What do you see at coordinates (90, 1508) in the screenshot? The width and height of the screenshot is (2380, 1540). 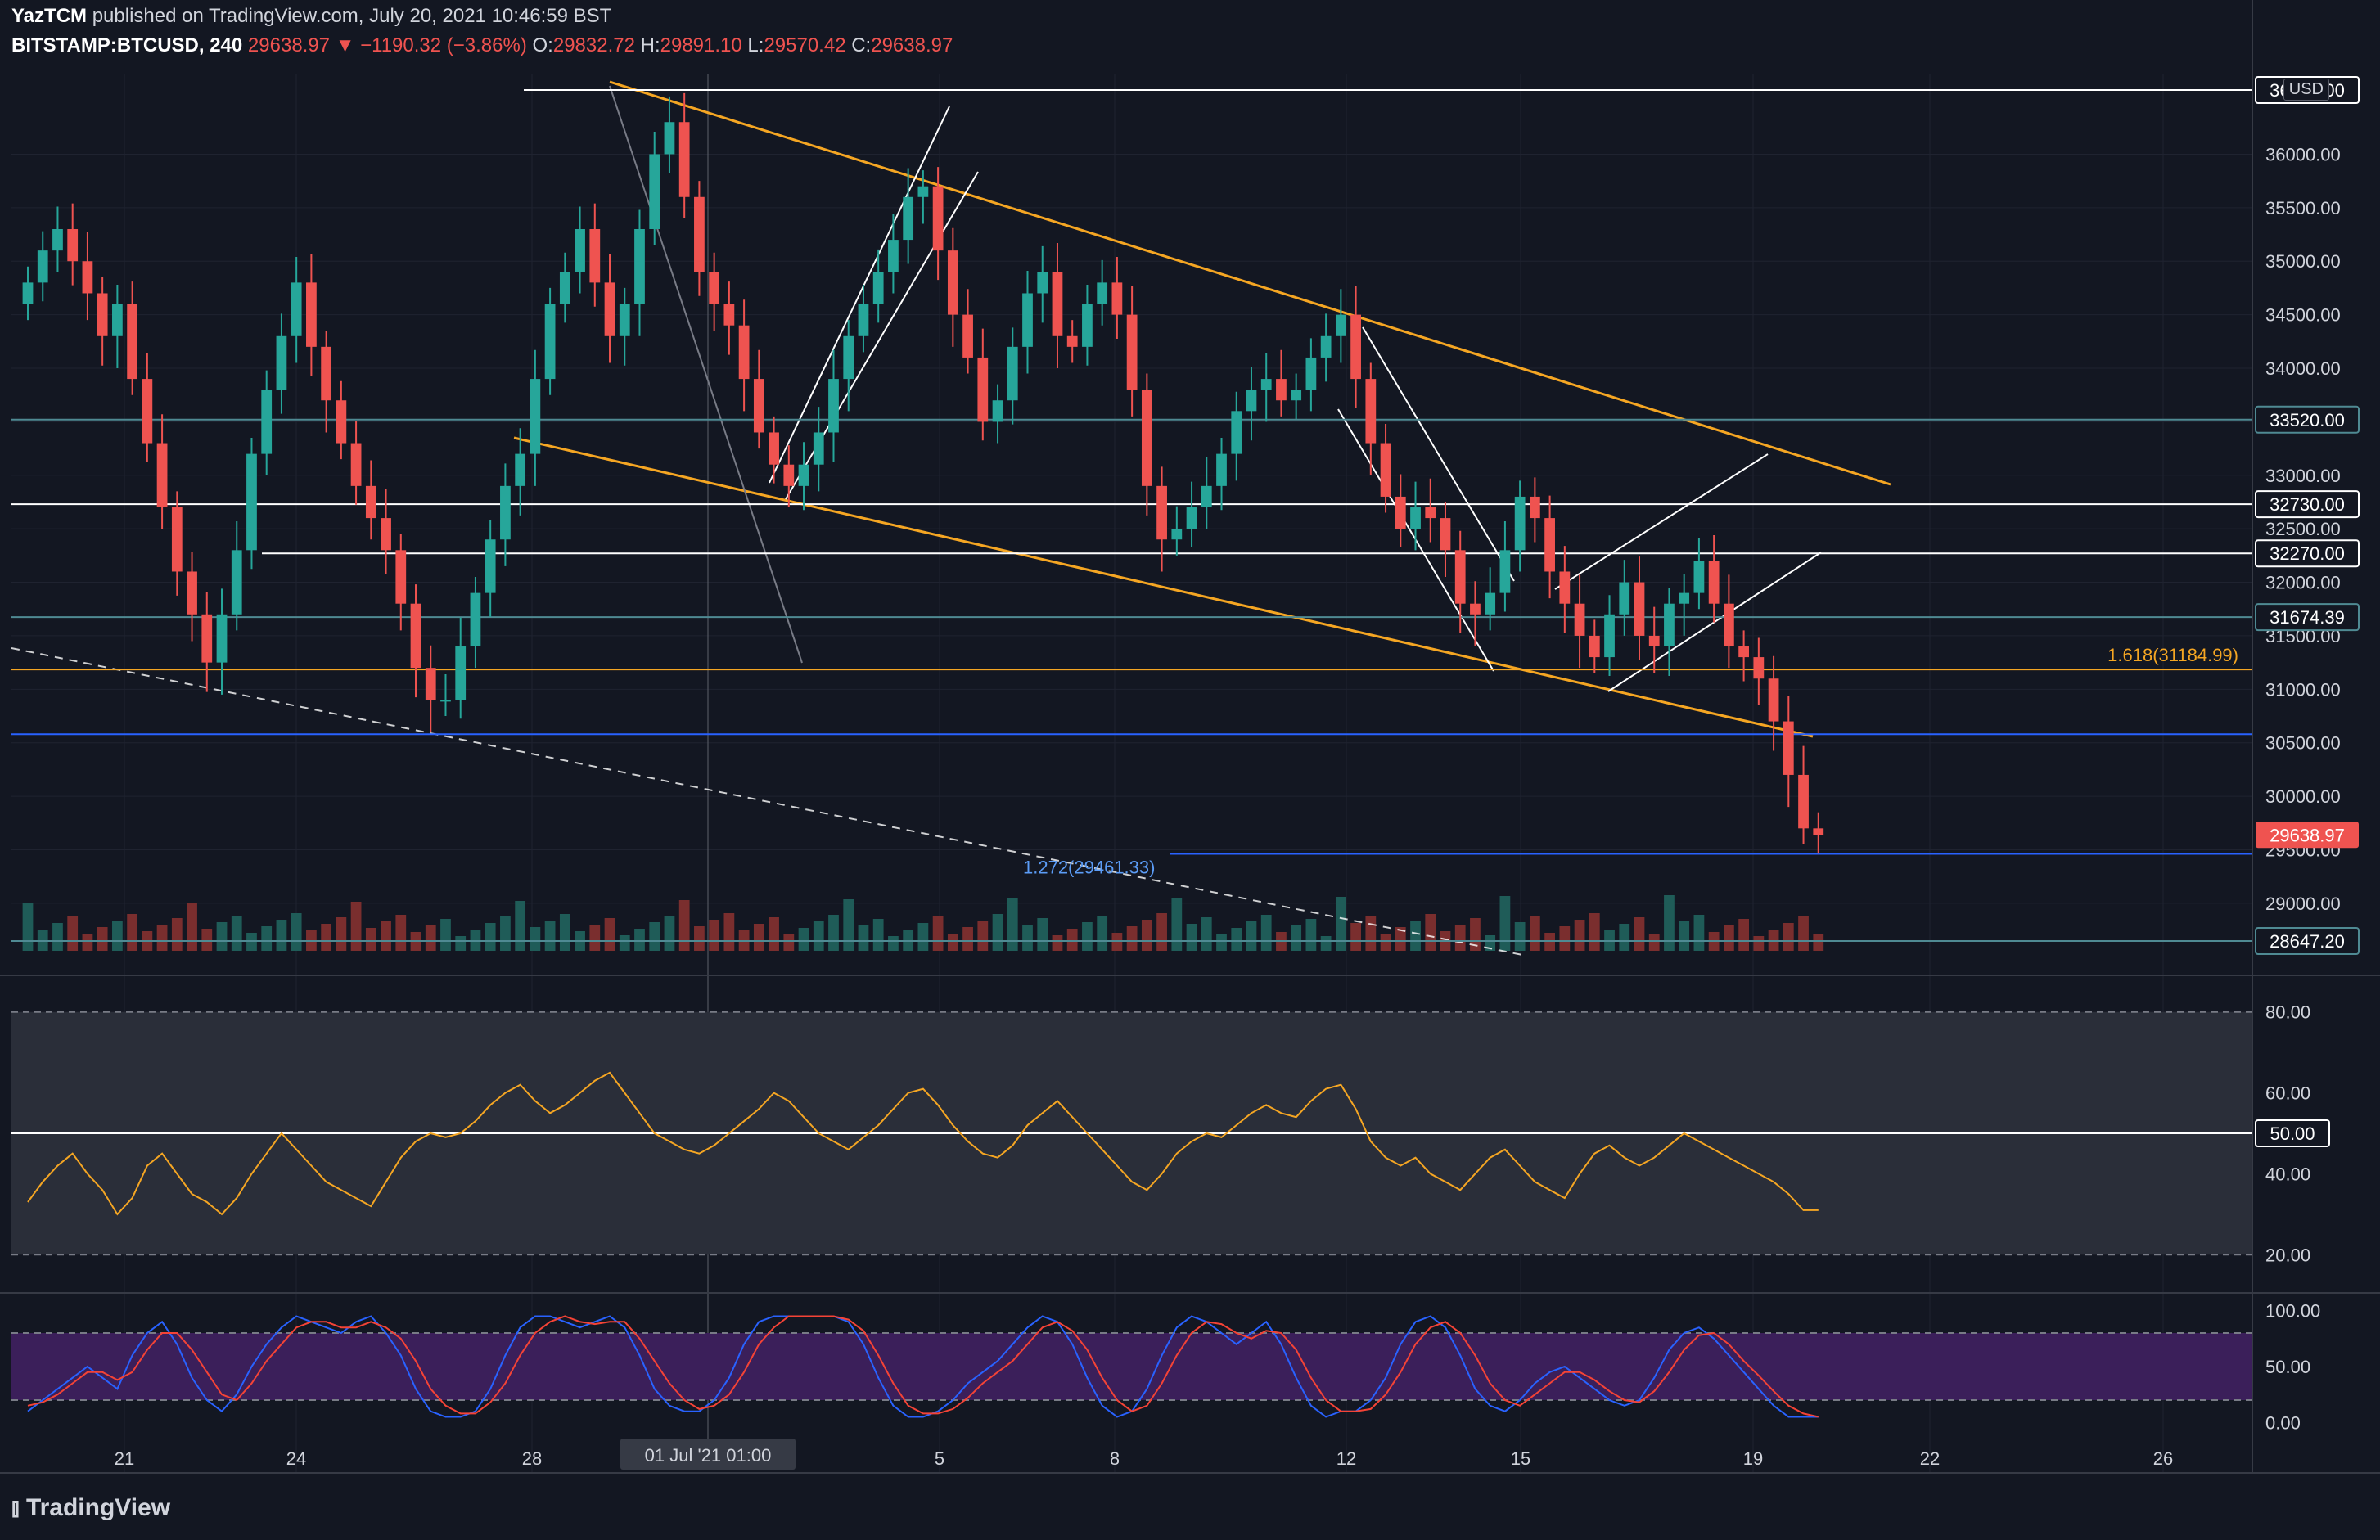 I see `tradingview-logo: ⫾ TradingView` at bounding box center [90, 1508].